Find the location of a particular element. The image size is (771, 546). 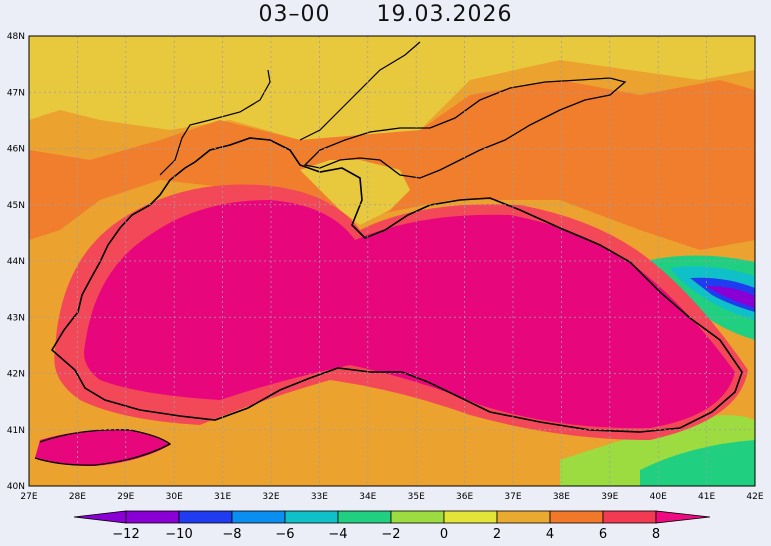

colorbar-label: −12 is located at coordinates (125, 534).